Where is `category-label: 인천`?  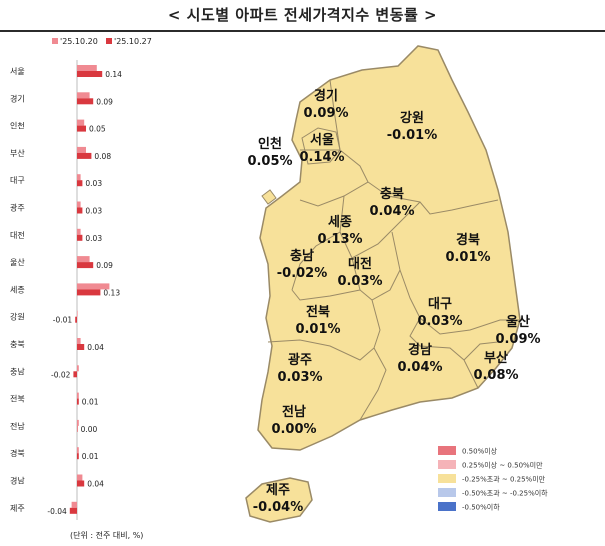
category-label: 인천 is located at coordinates (17, 126).